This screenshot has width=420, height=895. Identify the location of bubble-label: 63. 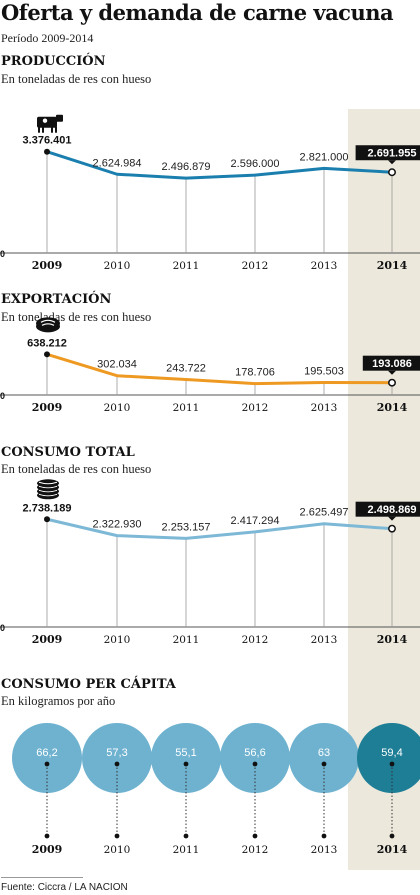
(324, 753).